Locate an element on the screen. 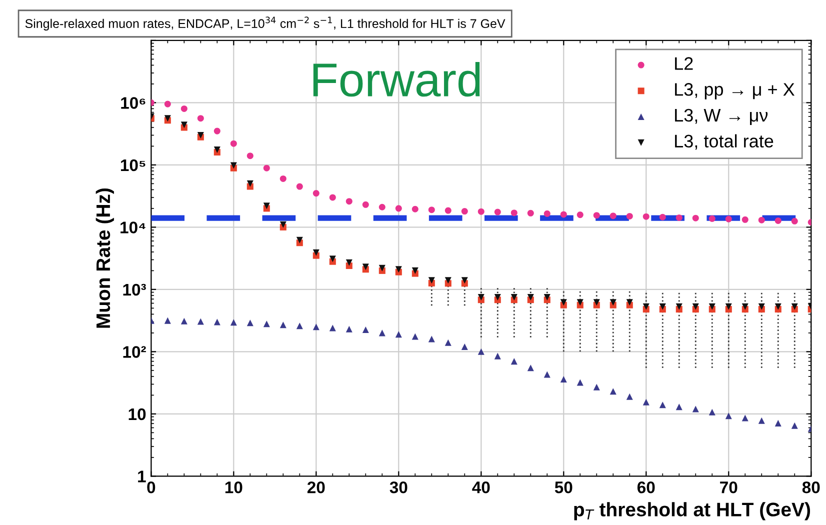 This screenshot has height=525, width=826. y-tick-label: 10⁵ is located at coordinates (133, 165).